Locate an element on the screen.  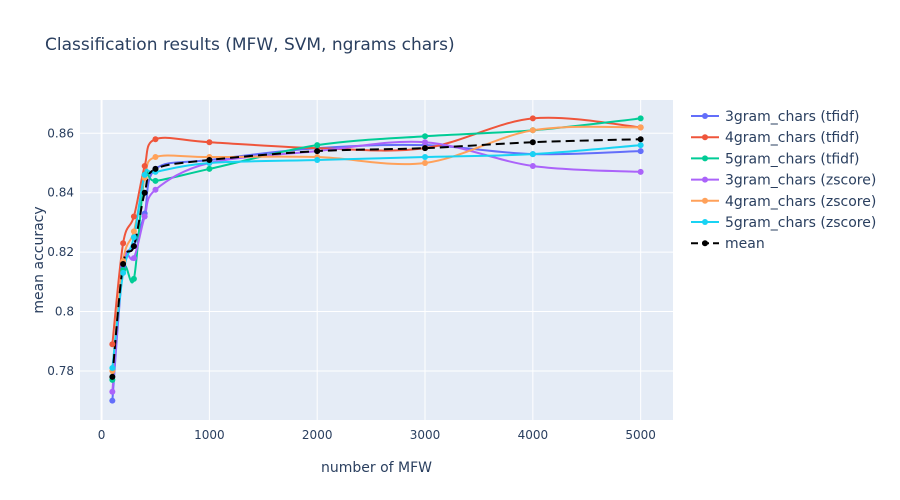
legend-label: 3gram_chars (zscore) is located at coordinates (800, 181).